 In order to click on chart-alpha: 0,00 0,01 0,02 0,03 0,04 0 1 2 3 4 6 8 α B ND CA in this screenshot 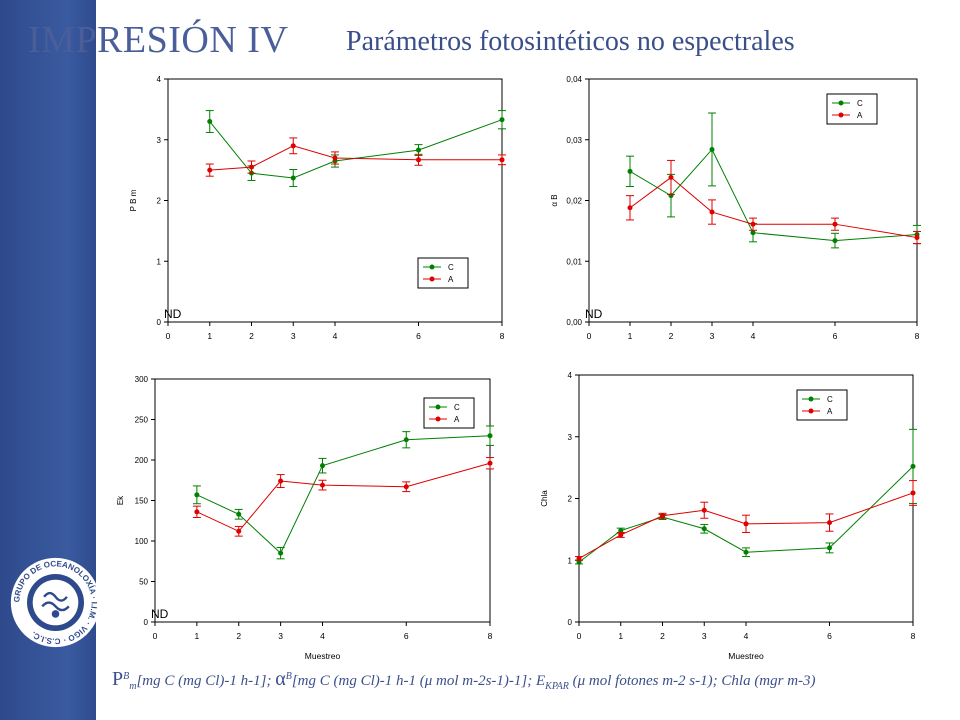, I will do `click(735, 208)`.